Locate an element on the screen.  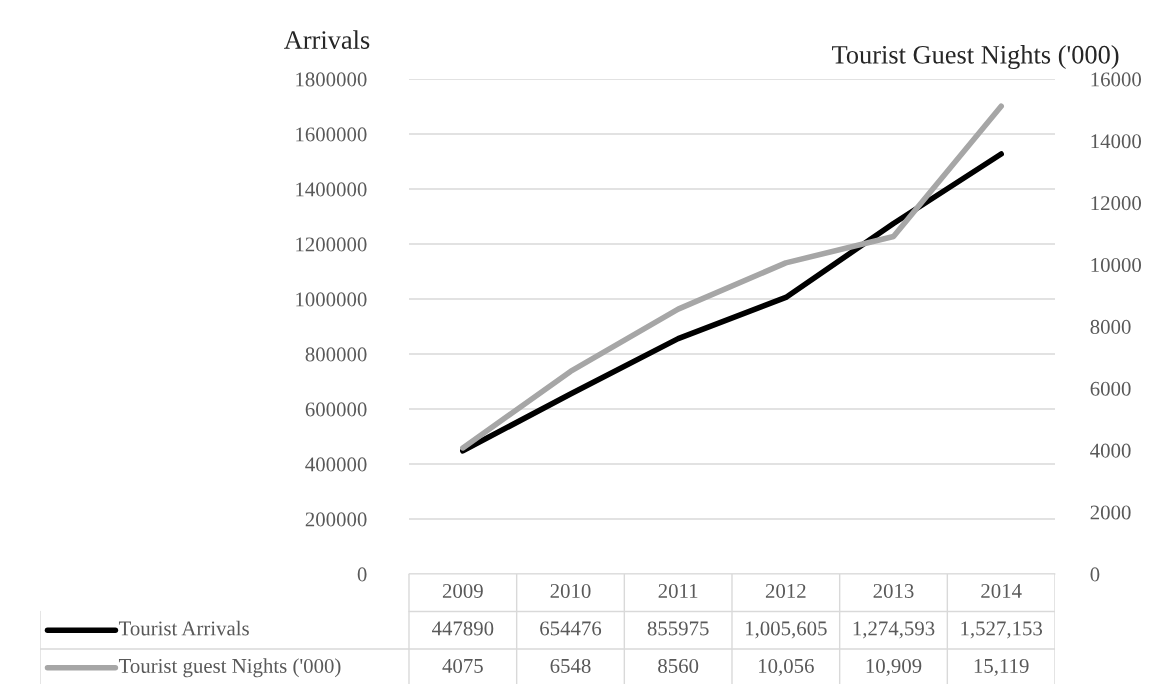
data-label: 10,909 is located at coordinates (894, 667).